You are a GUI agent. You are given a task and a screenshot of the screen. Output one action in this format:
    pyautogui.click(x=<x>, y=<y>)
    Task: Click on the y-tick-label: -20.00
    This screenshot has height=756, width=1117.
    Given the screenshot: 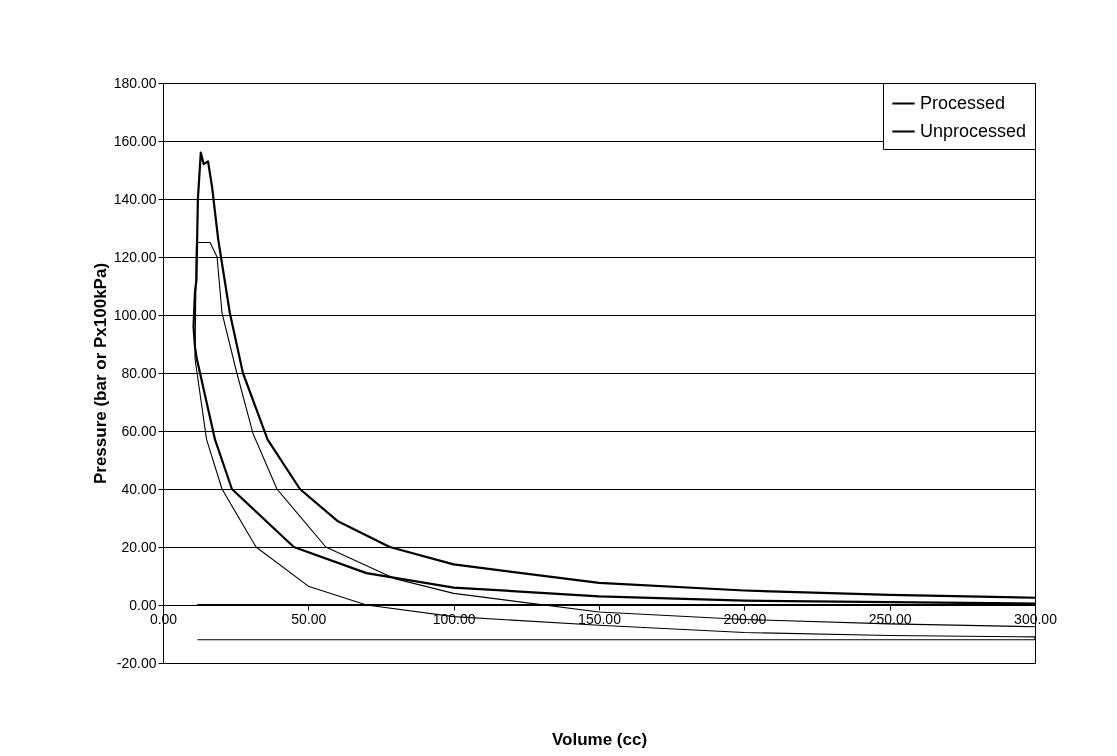 What is the action you would take?
    pyautogui.click(x=136, y=662)
    